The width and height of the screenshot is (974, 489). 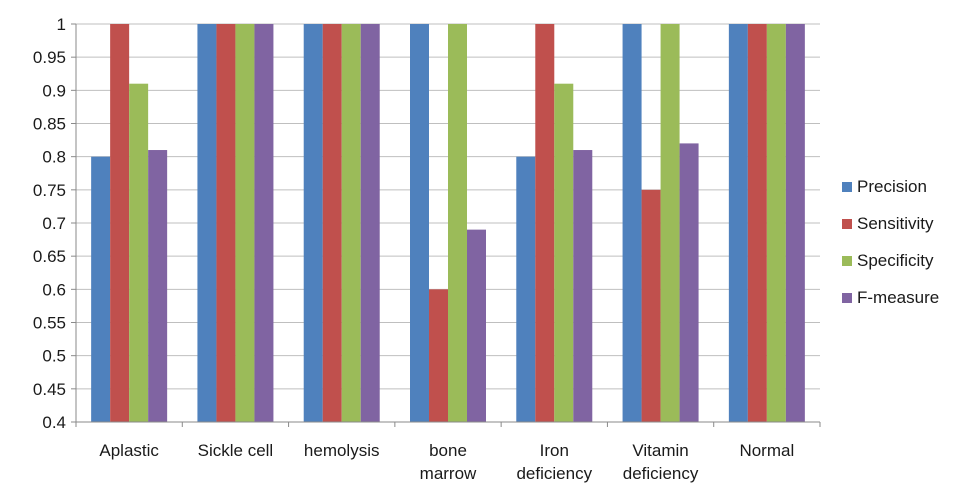 I want to click on x-category-label: Sickle cell, so click(x=236, y=450).